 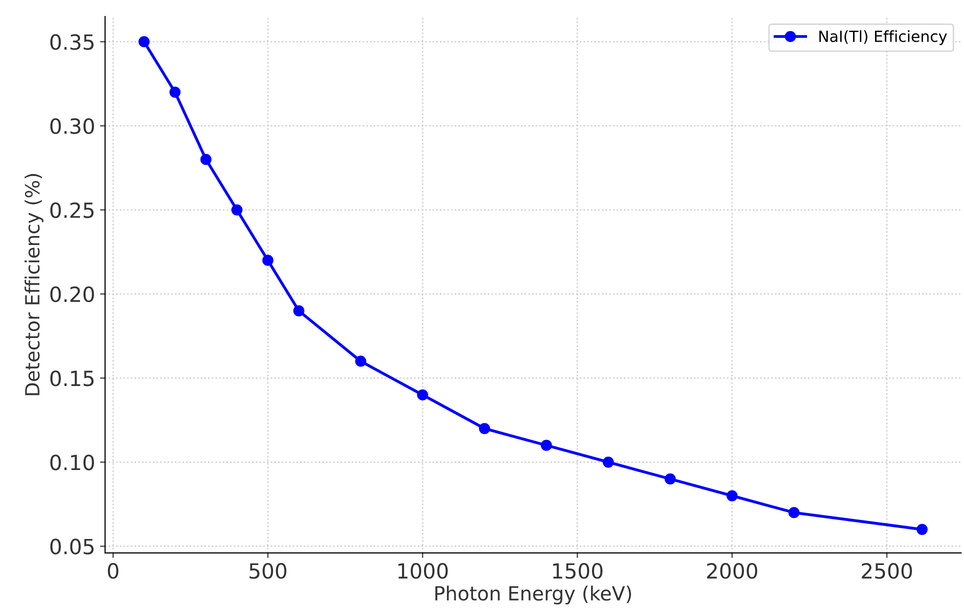 I want to click on y-tick-label: 0.10, so click(x=72, y=462).